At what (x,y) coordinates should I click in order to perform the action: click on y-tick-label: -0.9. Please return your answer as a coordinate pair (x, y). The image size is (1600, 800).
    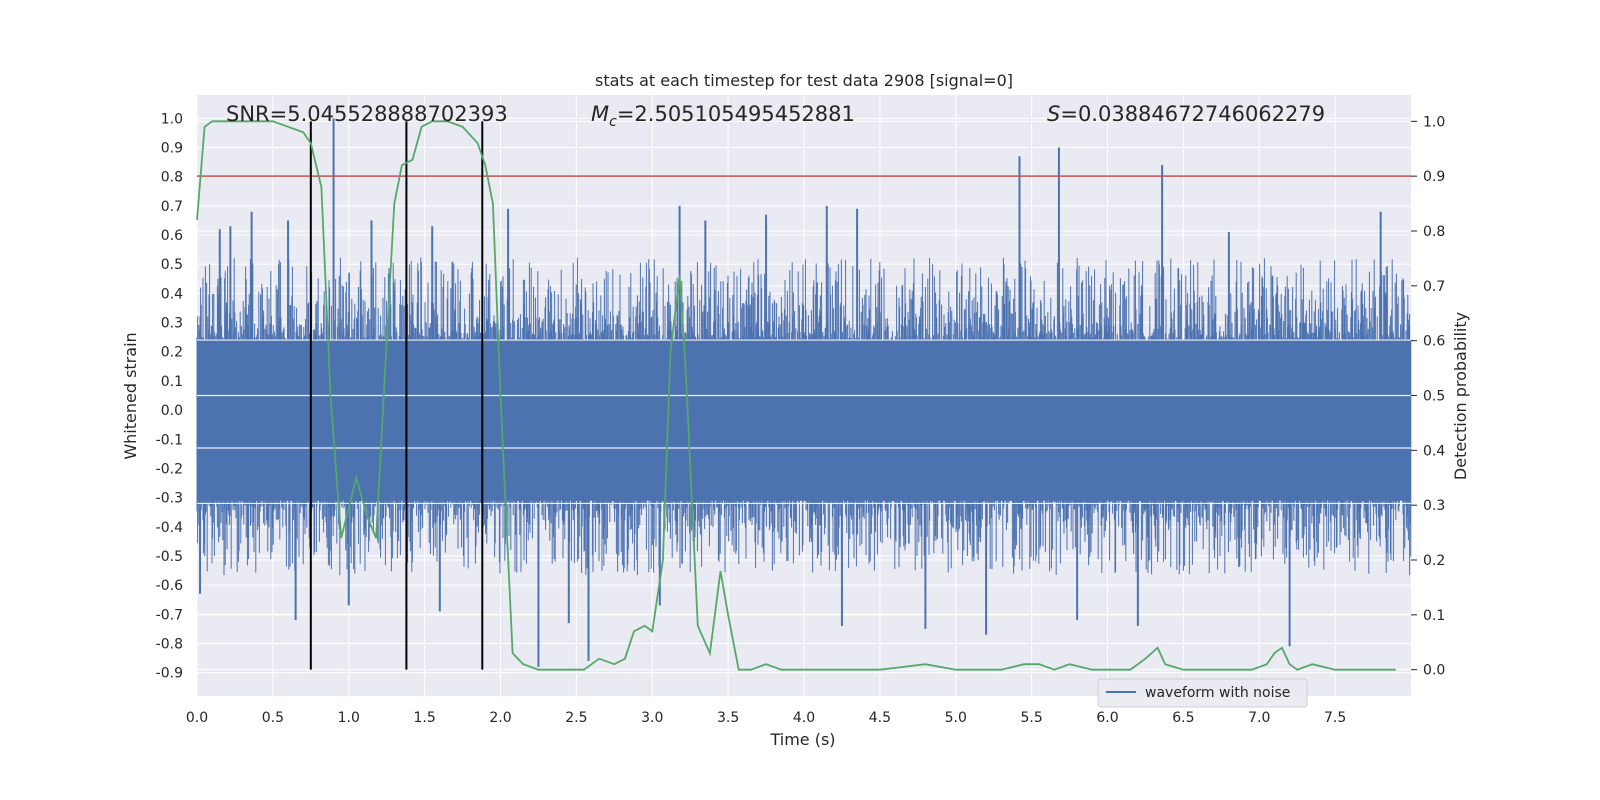
    Looking at the image, I should click on (169, 674).